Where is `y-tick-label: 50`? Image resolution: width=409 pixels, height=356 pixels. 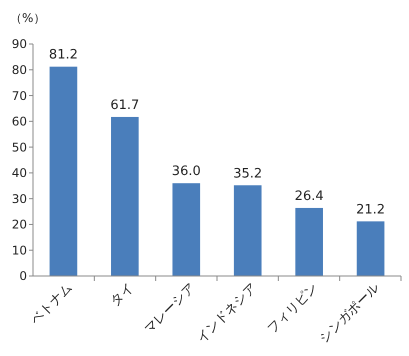 y-tick-label: 50 is located at coordinates (19, 147).